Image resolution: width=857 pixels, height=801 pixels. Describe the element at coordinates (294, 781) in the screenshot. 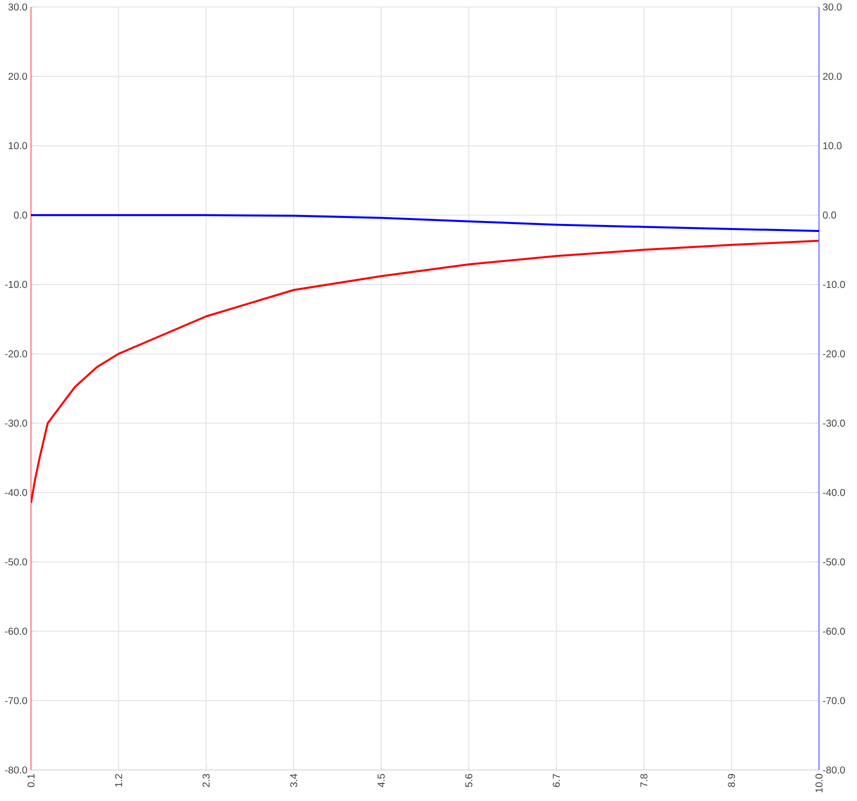

I see `x-tick-label: 3.4` at that location.